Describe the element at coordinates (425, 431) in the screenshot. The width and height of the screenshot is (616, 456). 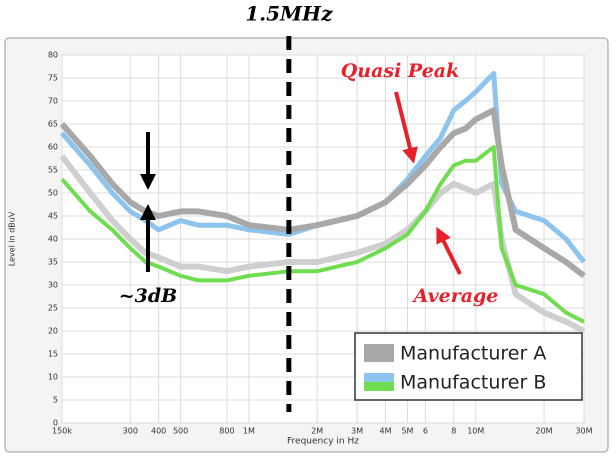
I see `x-tick-label: 6` at that location.